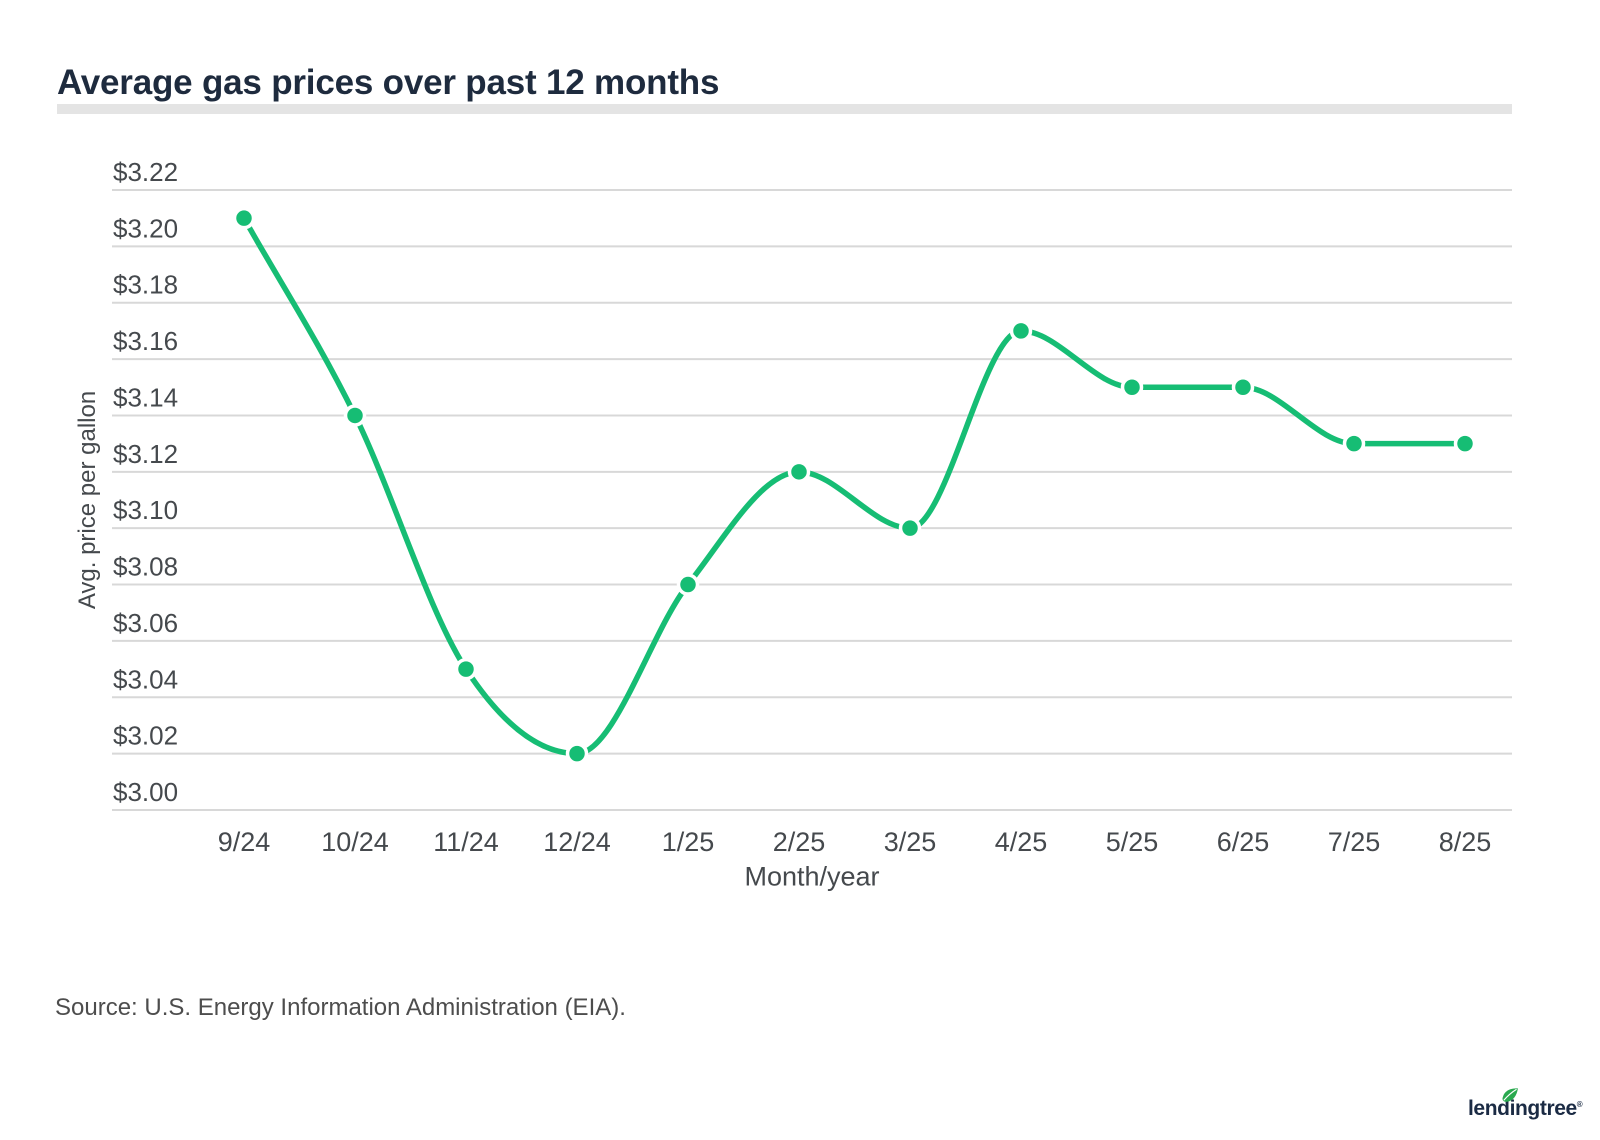 The width and height of the screenshot is (1600, 1140). Describe the element at coordinates (1522, 1108) in the screenshot. I see `logo-text: lendingtree` at that location.